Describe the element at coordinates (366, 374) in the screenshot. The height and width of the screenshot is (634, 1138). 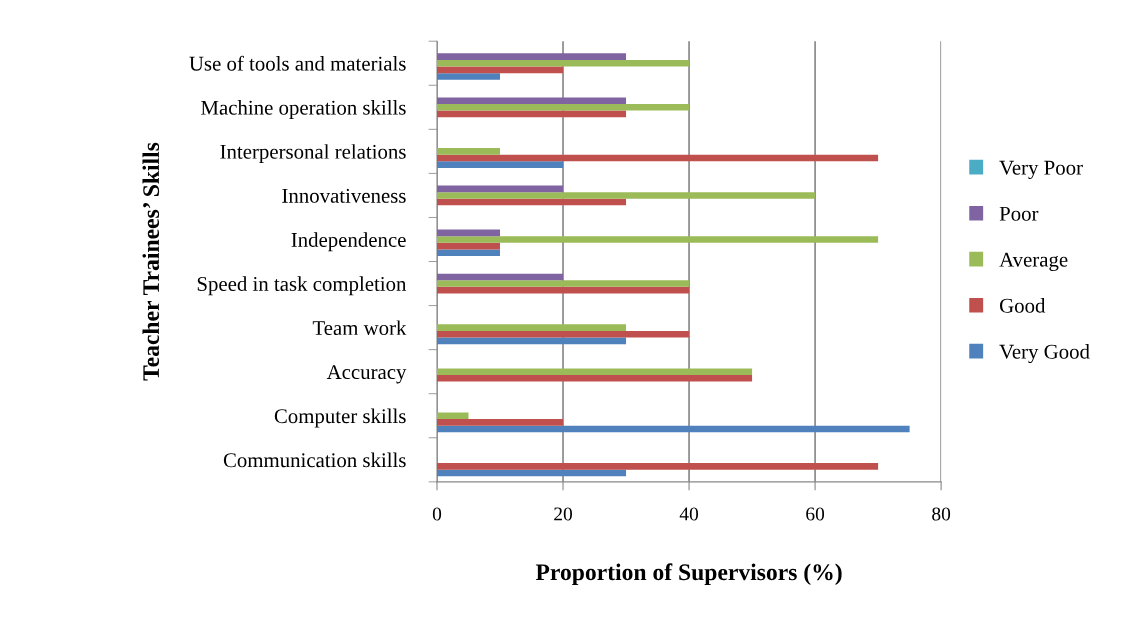
I see `y-tick-label: Accuracy` at that location.